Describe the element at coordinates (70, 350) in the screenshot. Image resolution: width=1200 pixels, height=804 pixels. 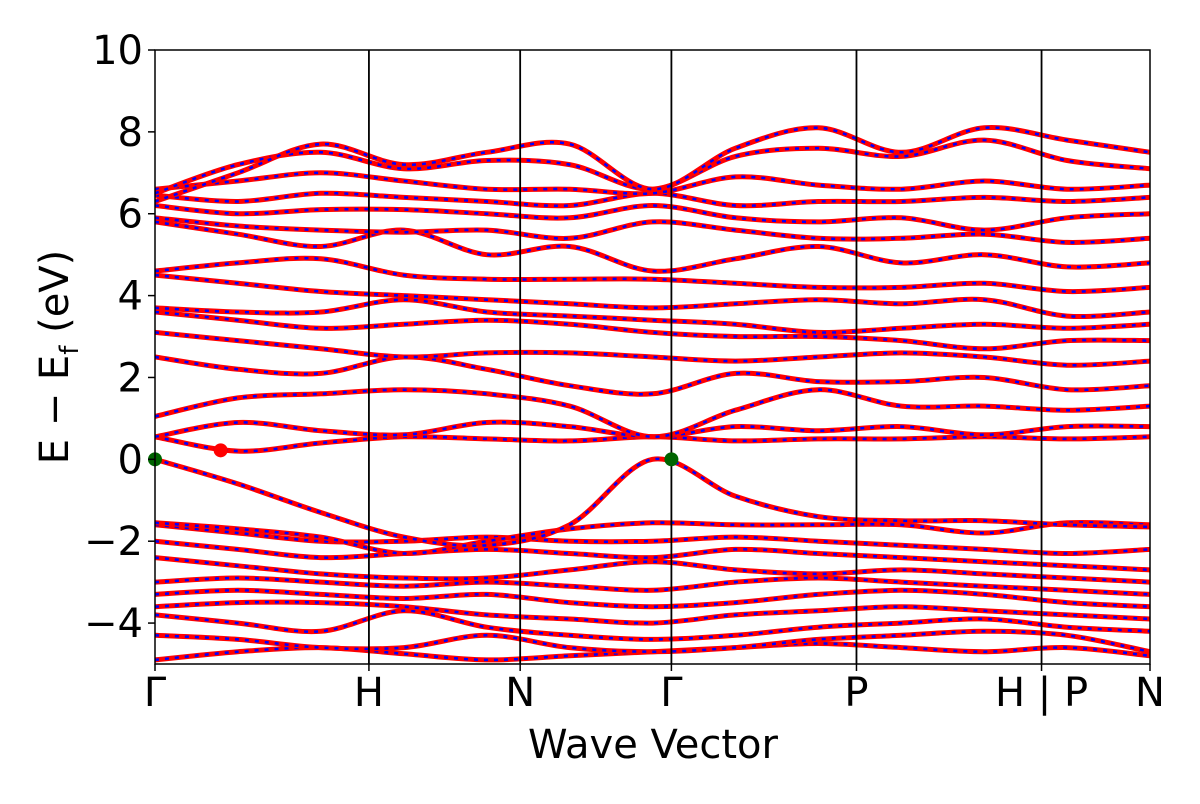
I see `y-axis-label-sub: f` at that location.